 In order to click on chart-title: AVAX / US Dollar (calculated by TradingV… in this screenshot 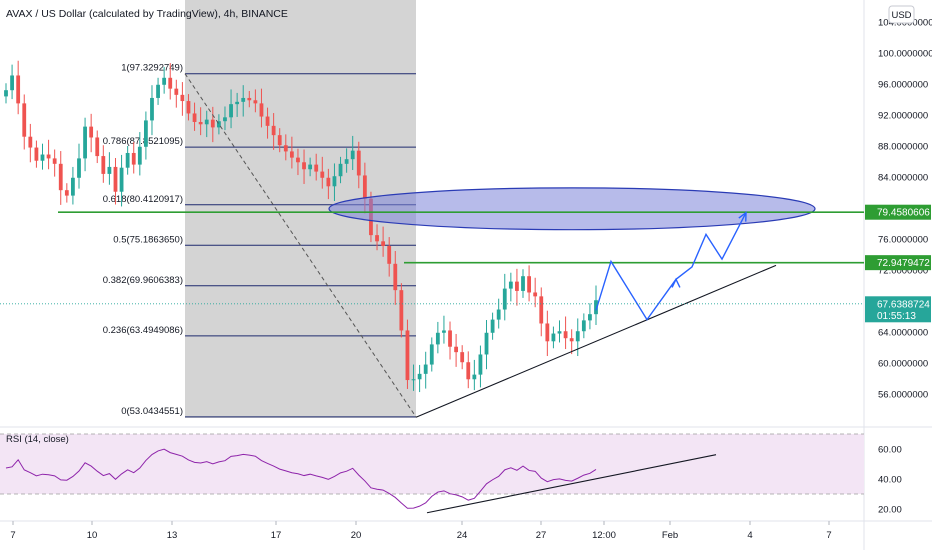, I will do `click(147, 14)`.